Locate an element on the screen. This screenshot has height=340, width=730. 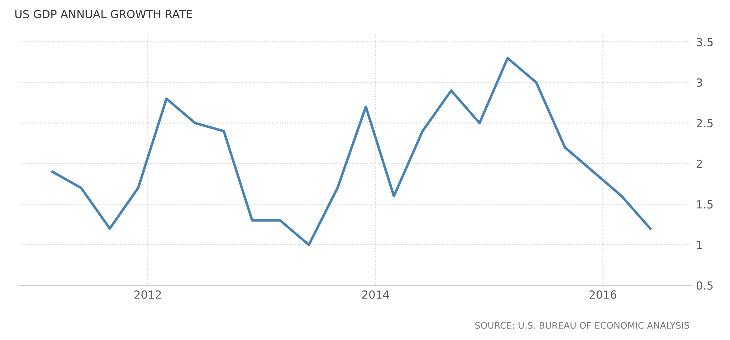
x-tick-label: 2016 is located at coordinates (603, 295).